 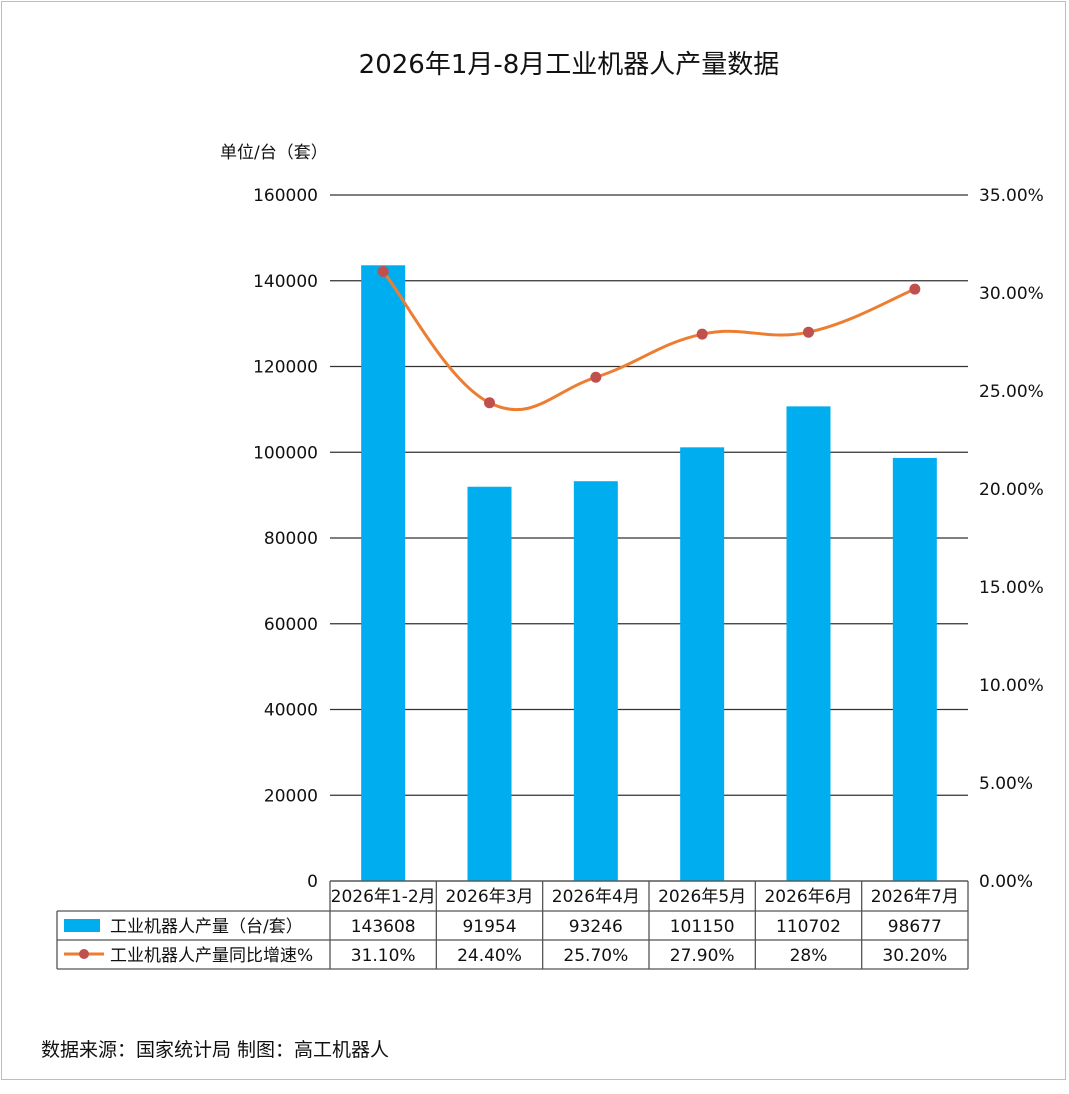 What do you see at coordinates (1011, 392) in the screenshot?
I see `right-tick-label: 25.00%` at bounding box center [1011, 392].